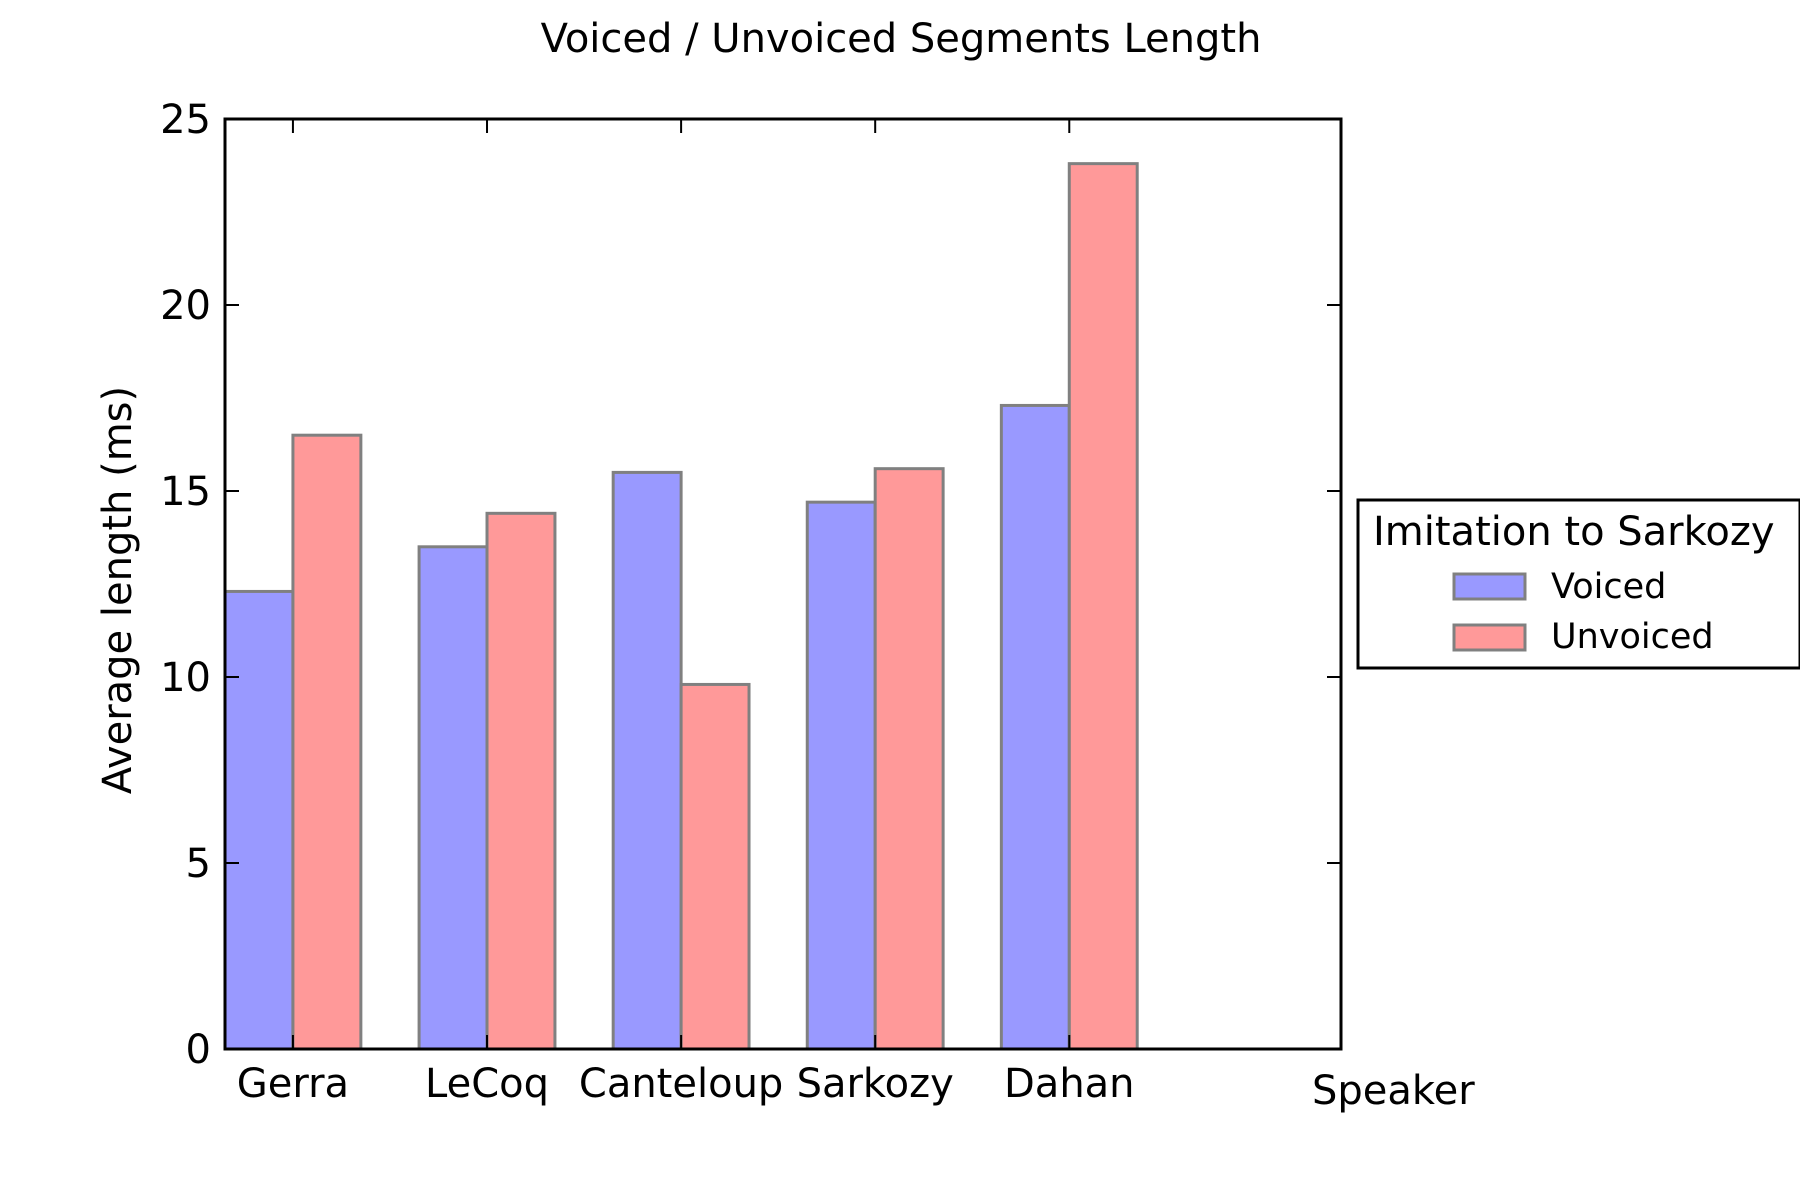 The height and width of the screenshot is (1200, 1800). I want to click on y-tick-label-20: 20, so click(185, 306).